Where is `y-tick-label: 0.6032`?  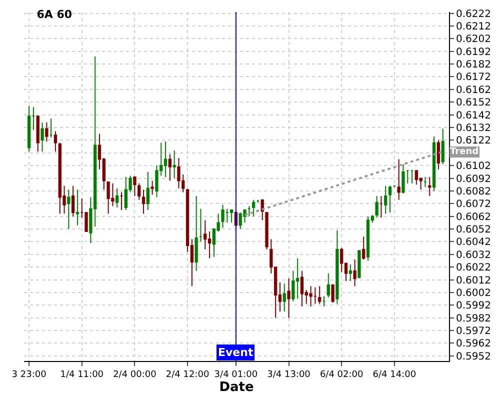 y-tick-label: 0.6032 is located at coordinates (473, 255).